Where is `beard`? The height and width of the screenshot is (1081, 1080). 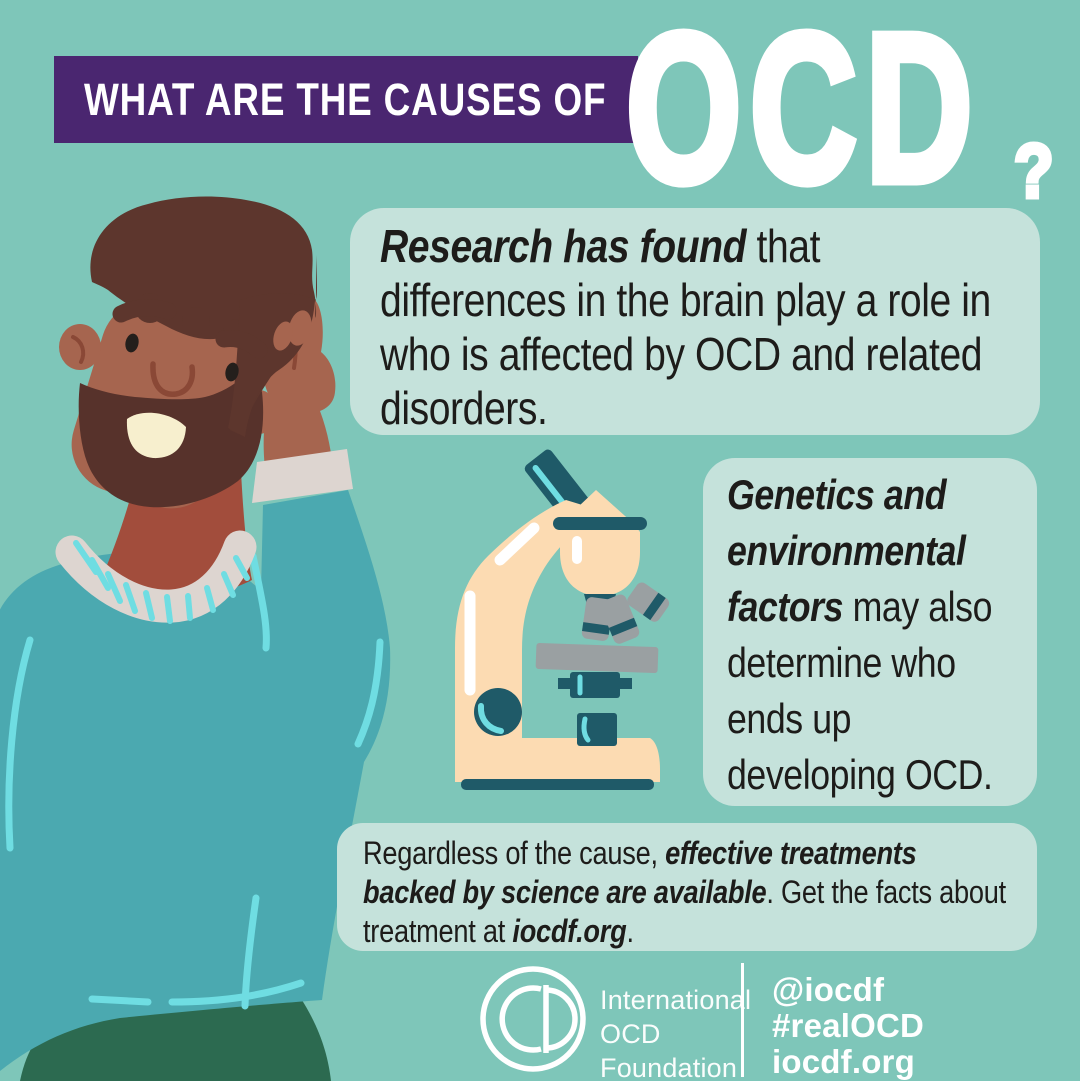 beard is located at coordinates (171, 438).